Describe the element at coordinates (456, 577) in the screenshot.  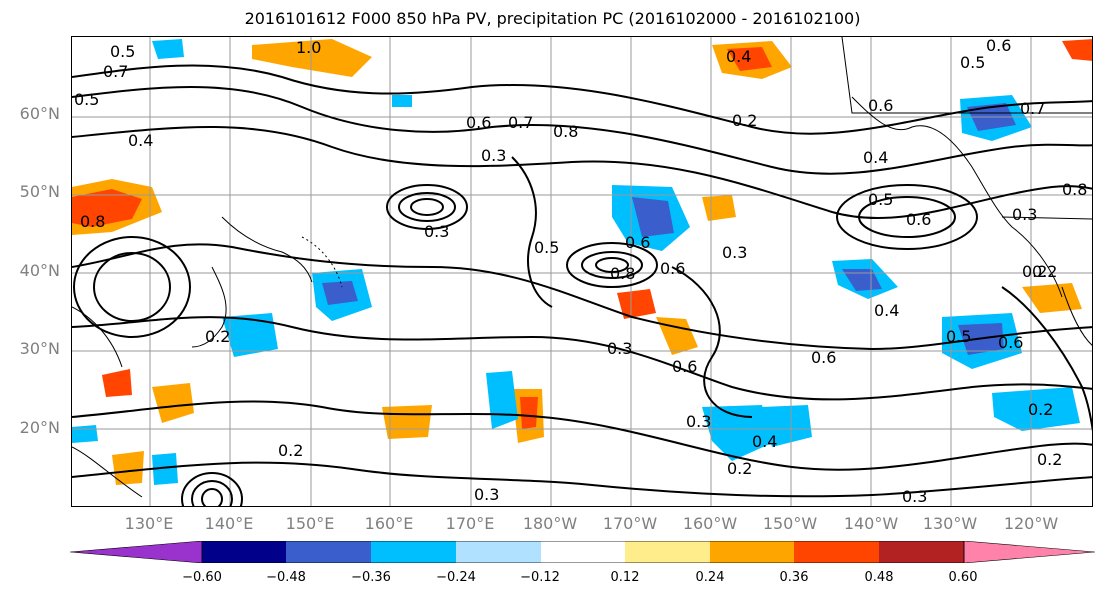
I see `colorbar-tick: −0.24` at that location.